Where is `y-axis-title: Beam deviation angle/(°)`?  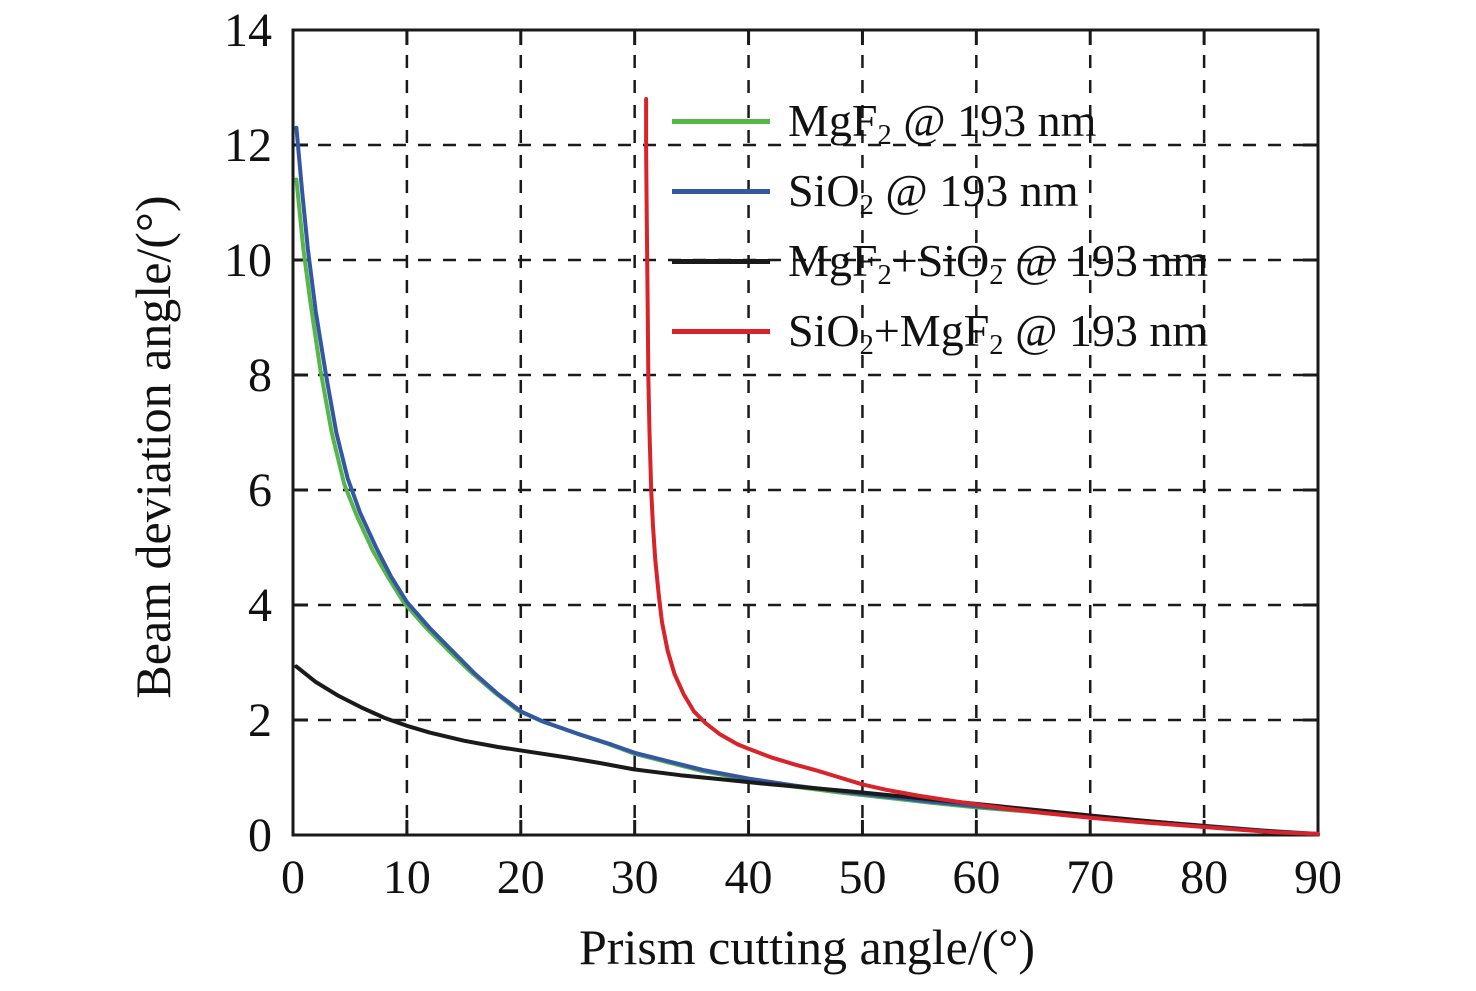
y-axis-title: Beam deviation angle/(°) is located at coordinates (153, 447).